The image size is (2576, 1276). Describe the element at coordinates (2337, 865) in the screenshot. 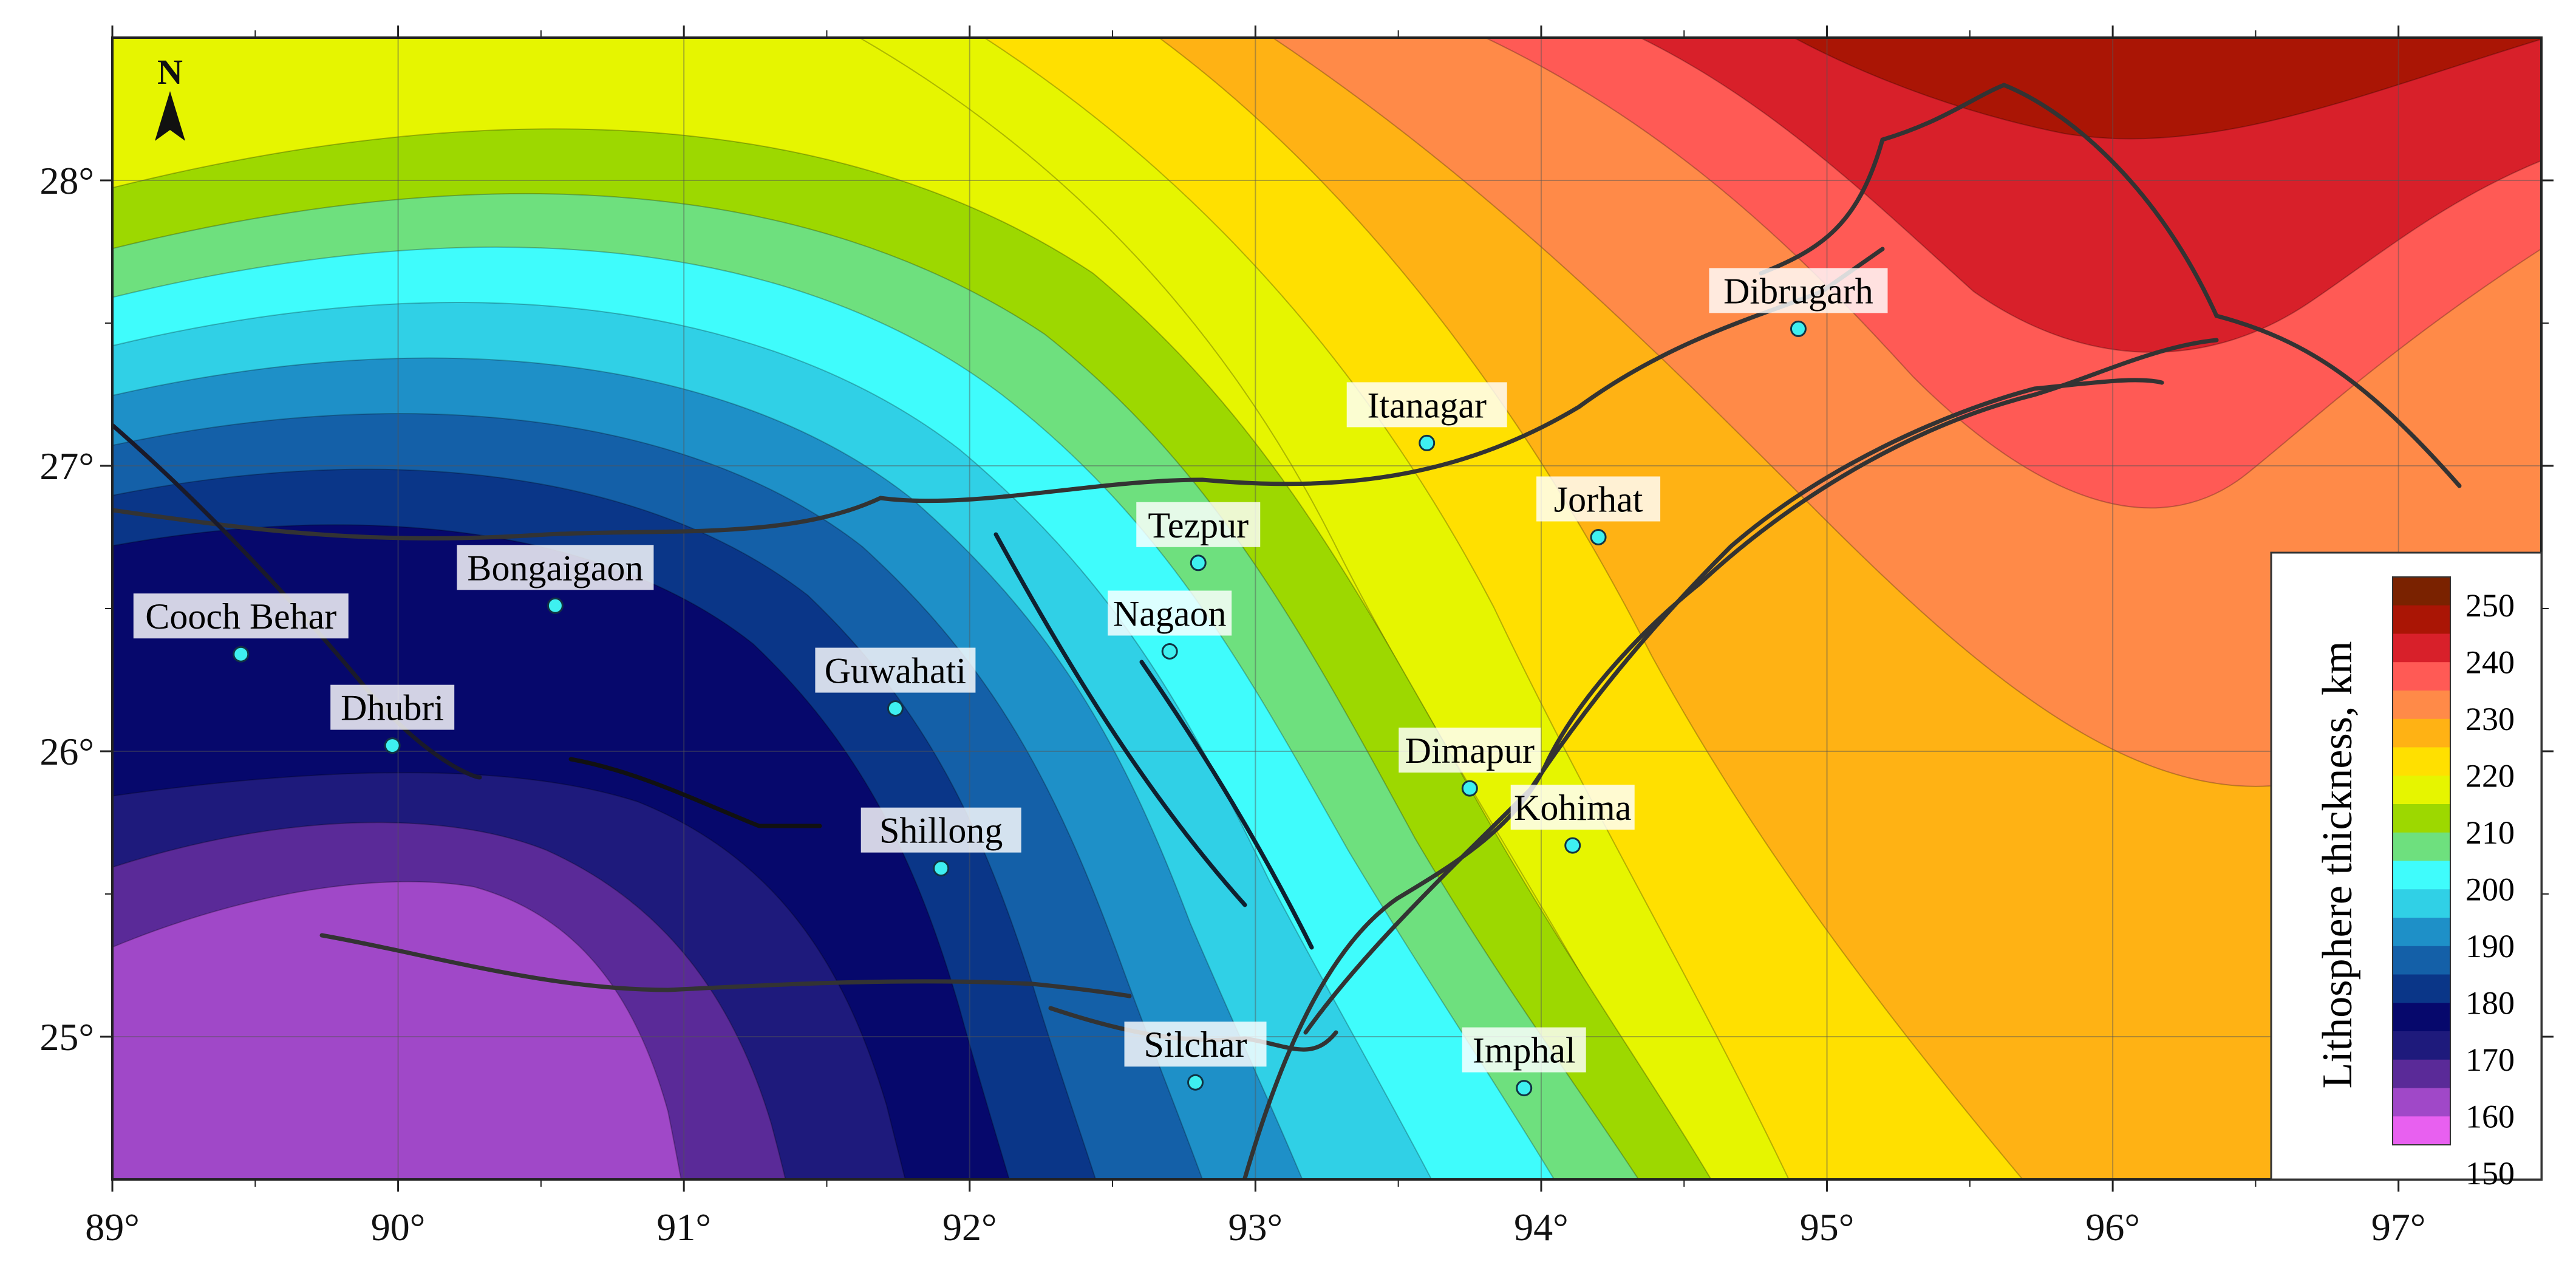

I see `legend-title: Lithosphere thickness, km` at that location.